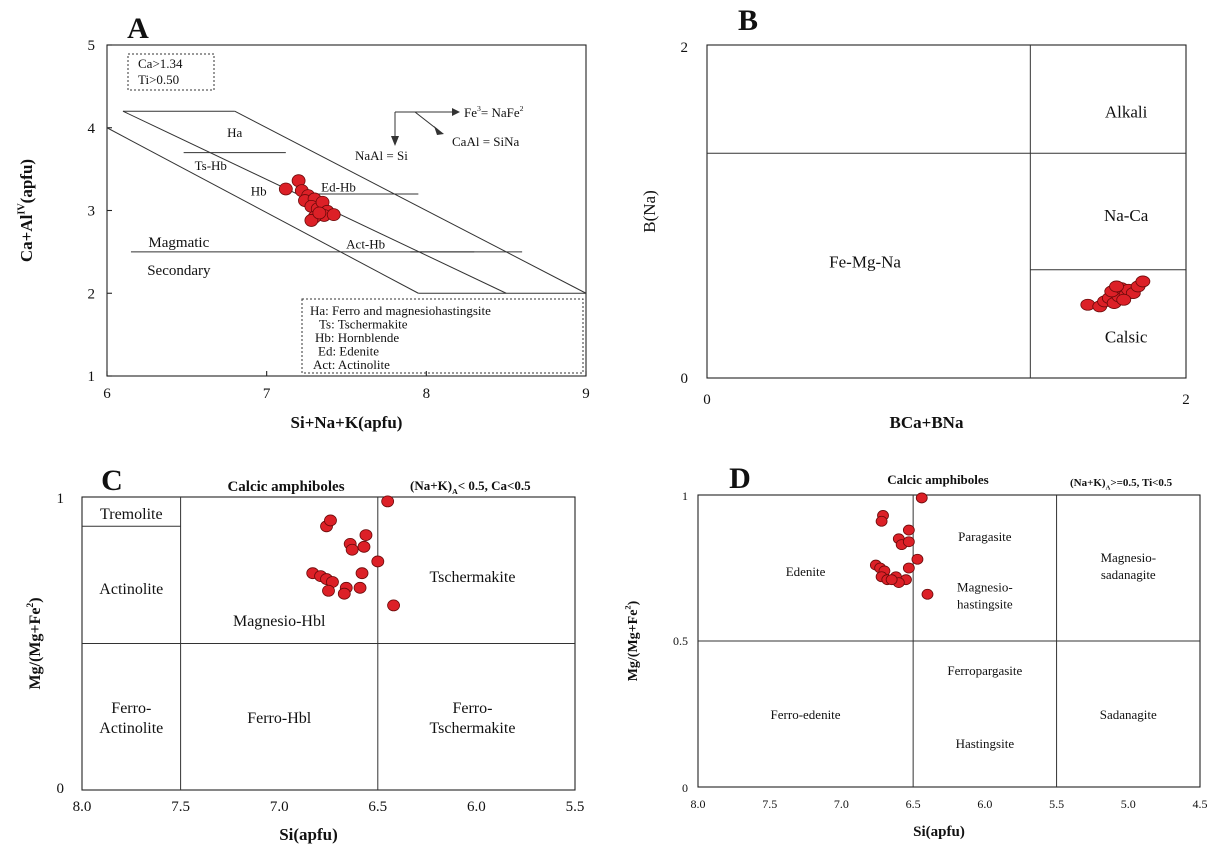  I want to click on field-label: Tremolite, so click(131, 514).